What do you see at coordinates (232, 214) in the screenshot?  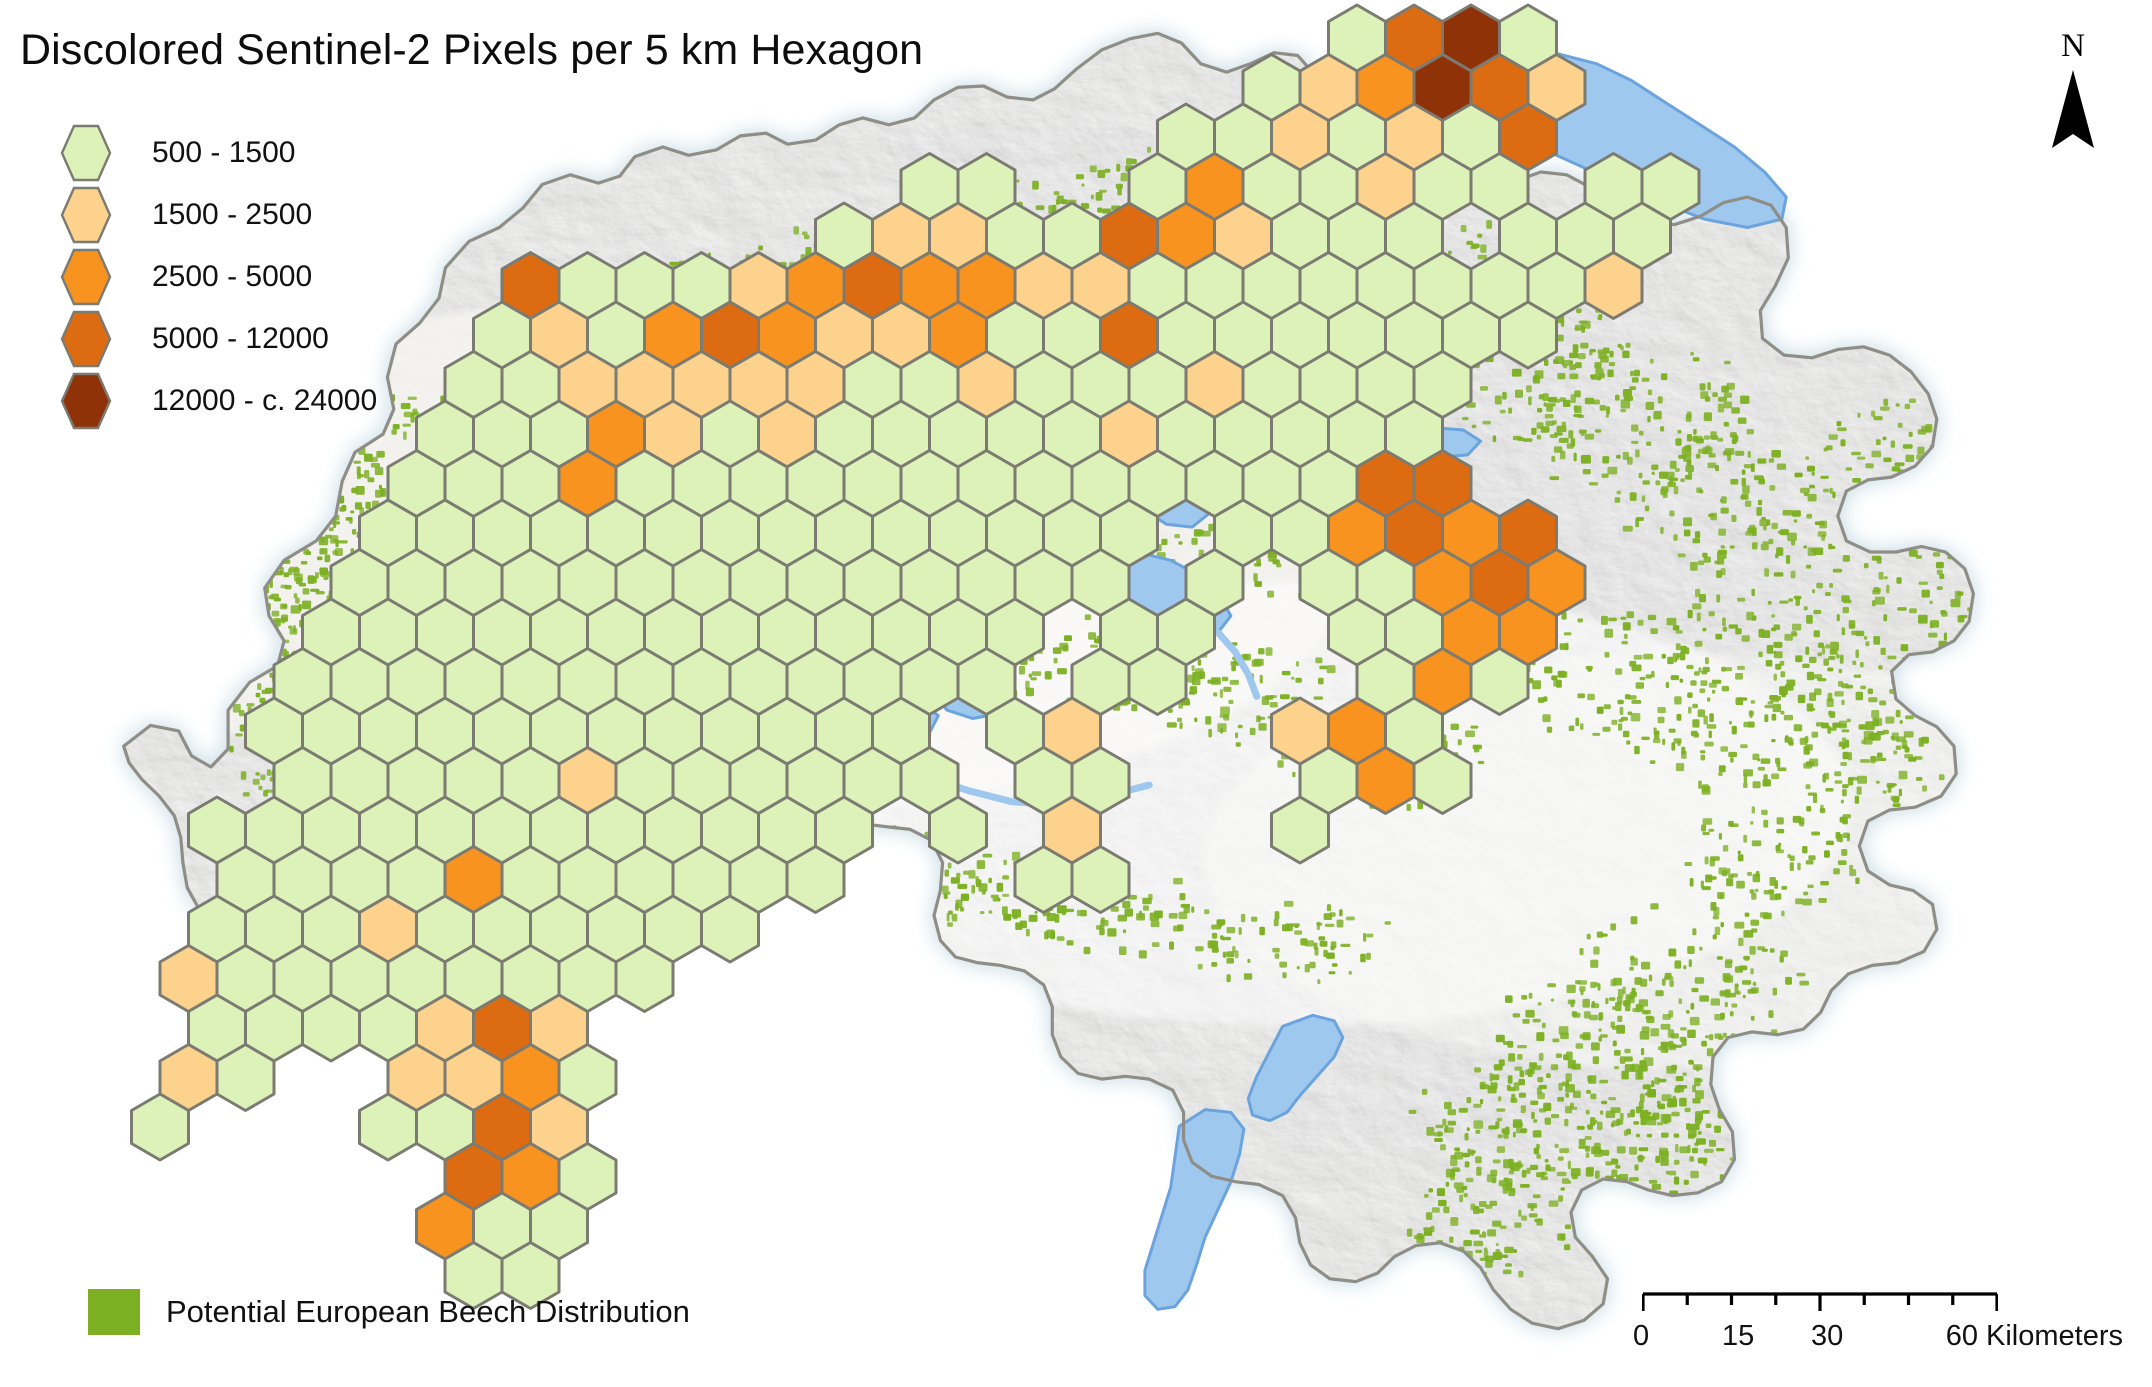 I see `legend-class-label: 1500 - 2500` at bounding box center [232, 214].